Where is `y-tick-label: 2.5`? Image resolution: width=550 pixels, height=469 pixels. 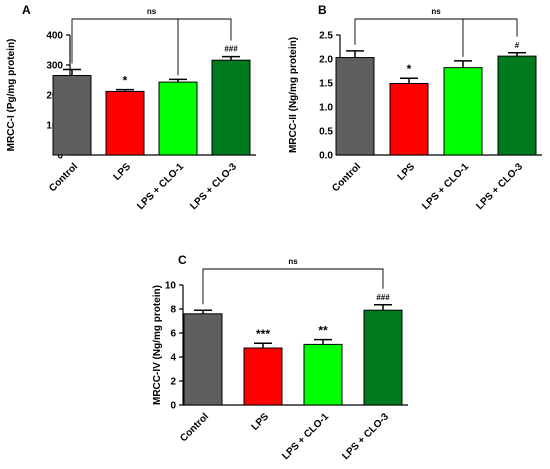
y-tick-label: 2.5 is located at coordinates (326, 36).